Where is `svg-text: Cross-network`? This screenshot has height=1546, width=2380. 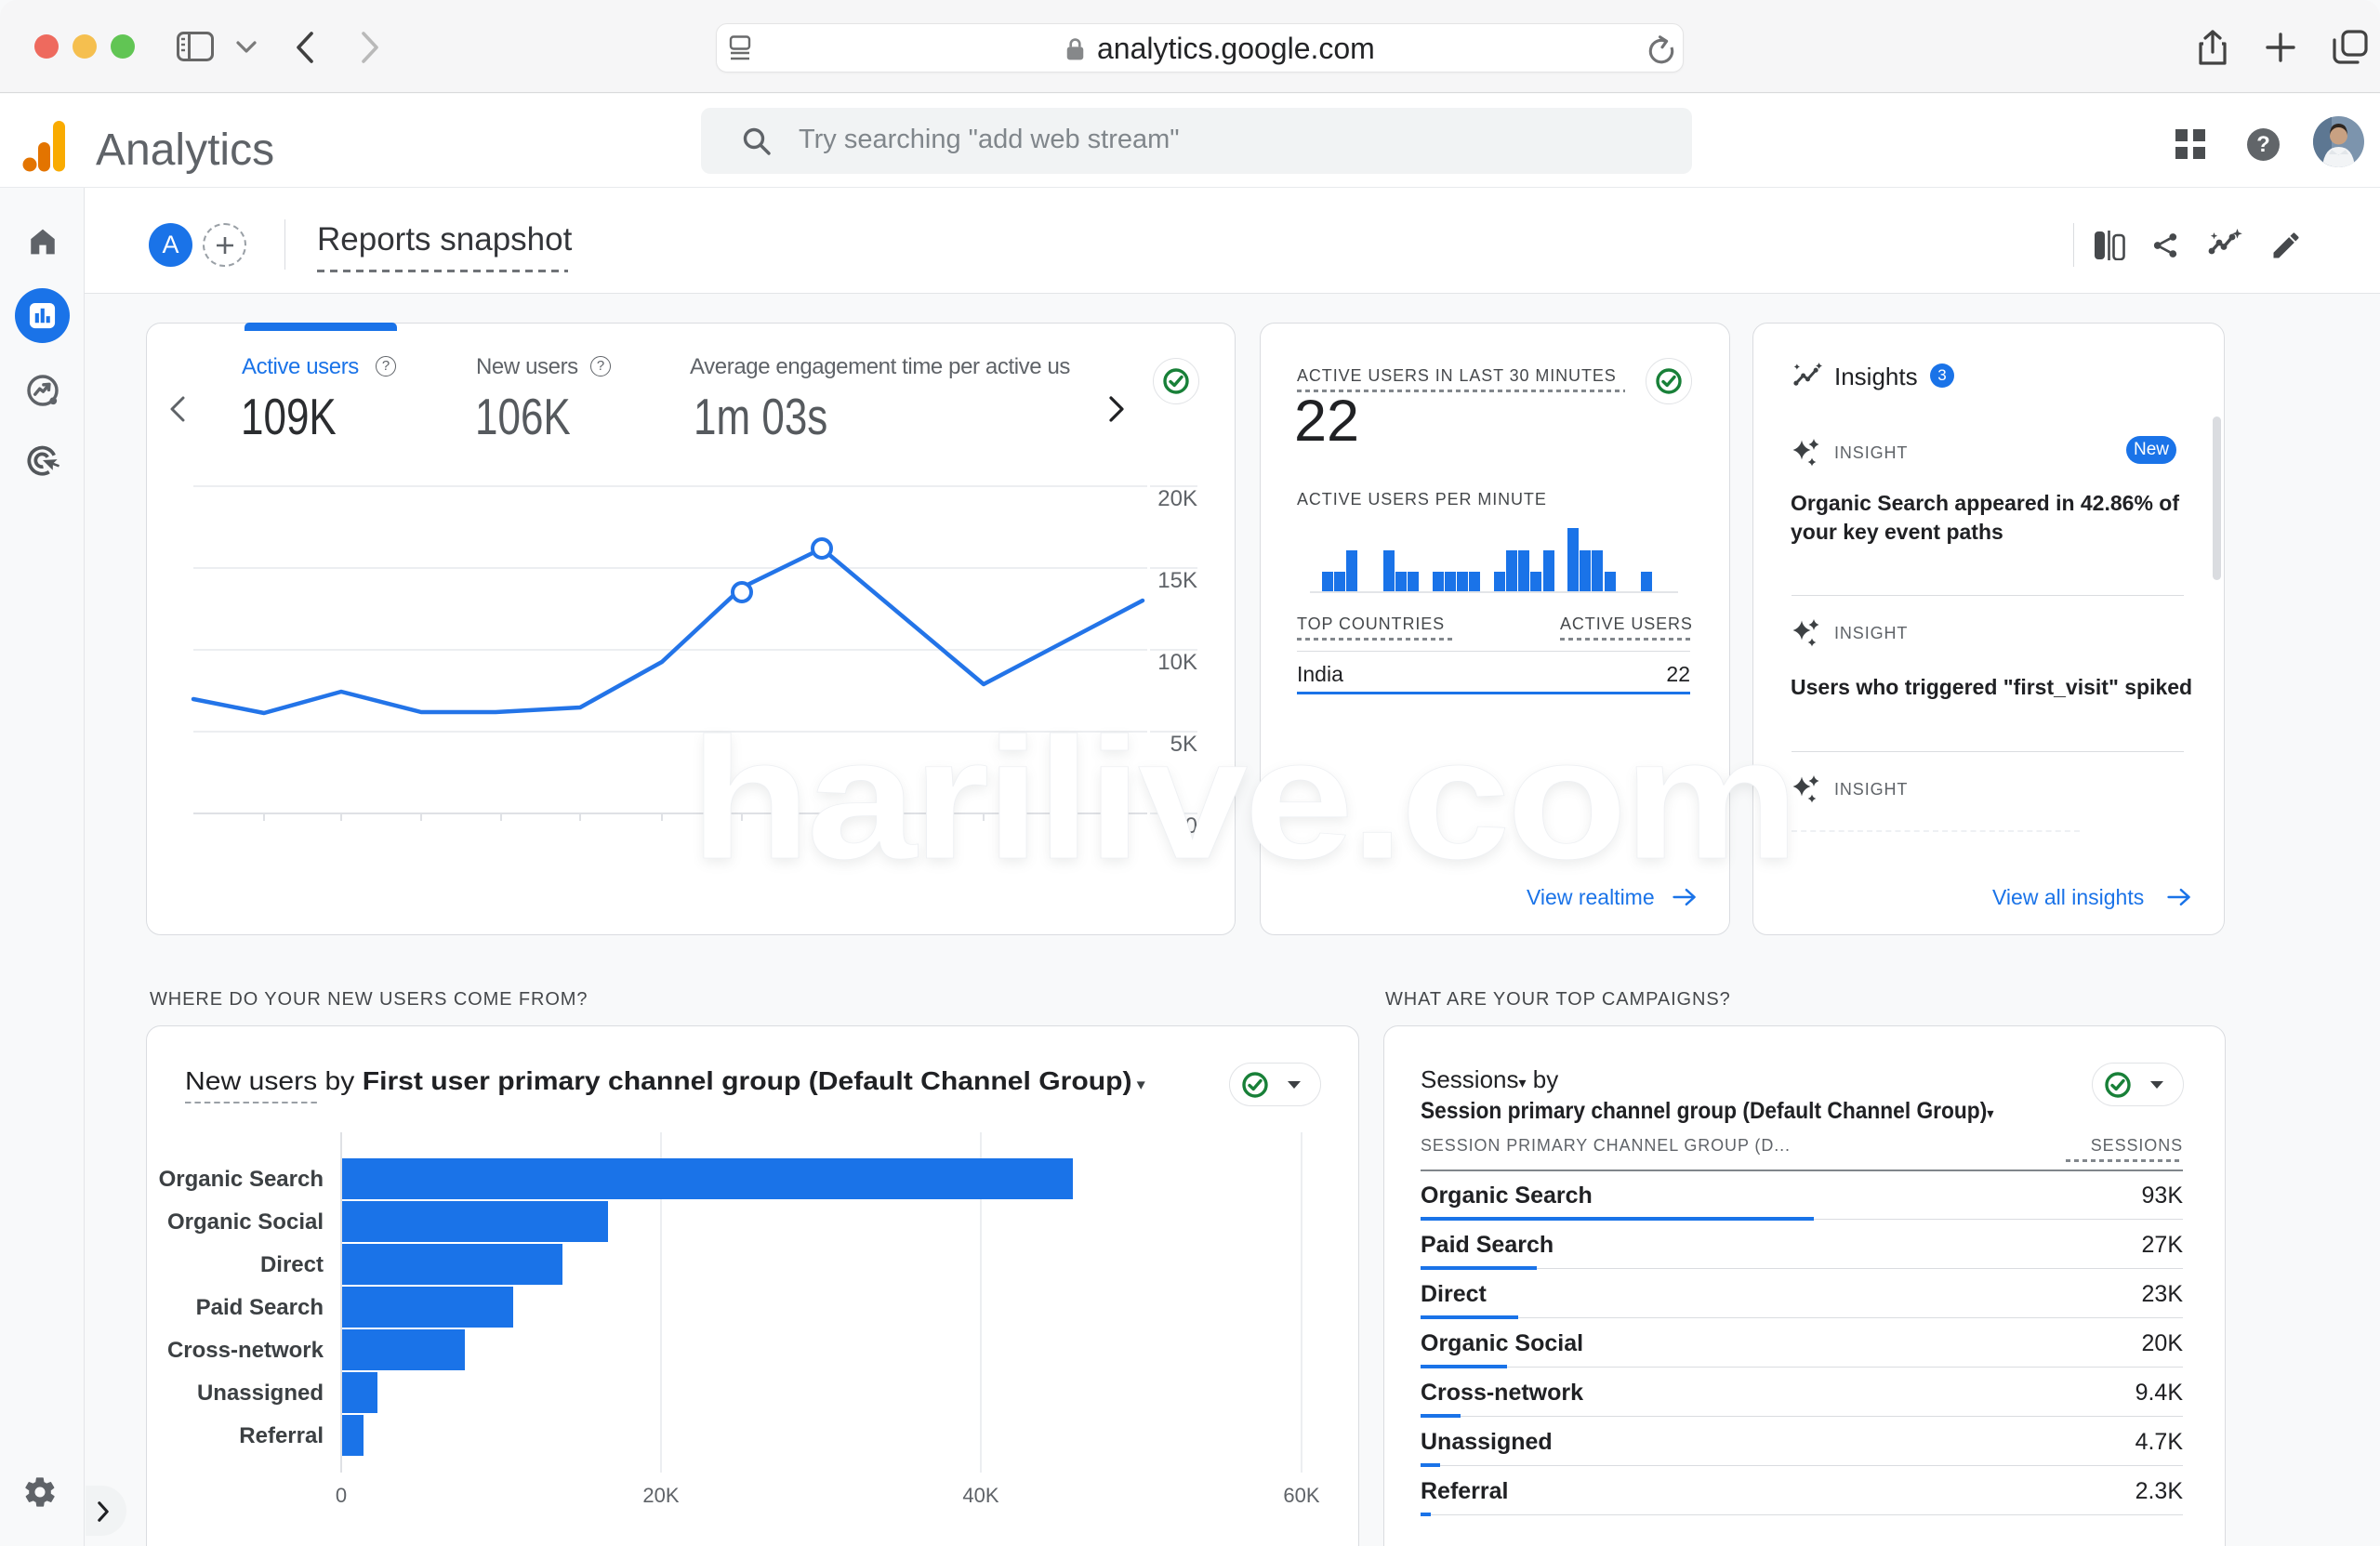
svg-text: Cross-network is located at coordinates (245, 1350).